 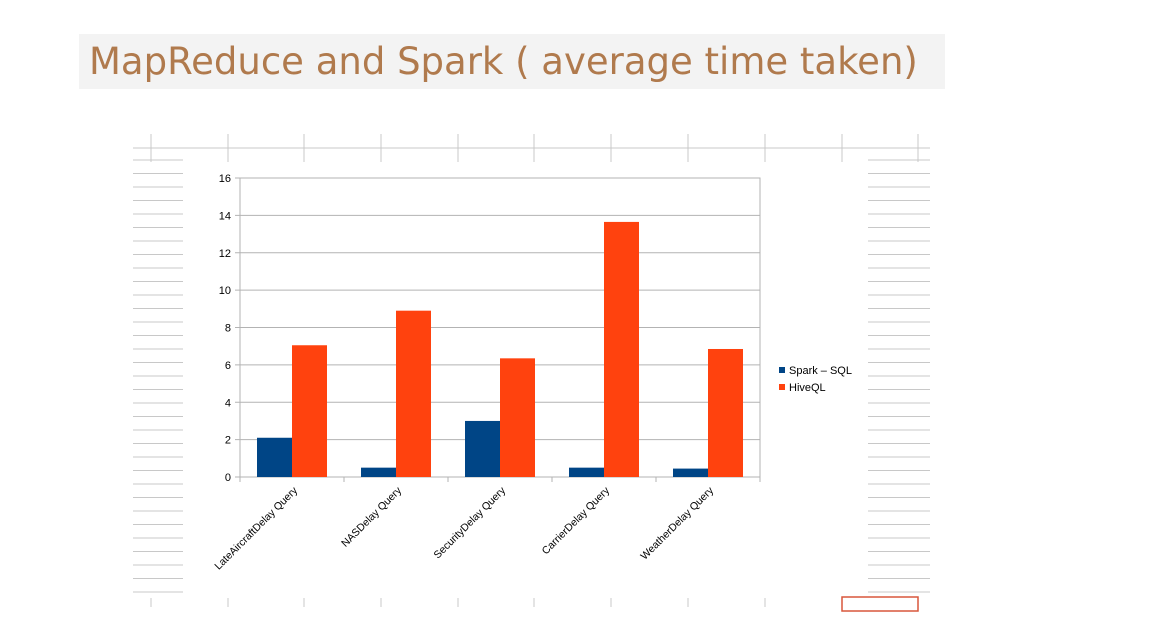 I want to click on y-tick-label: 14, so click(x=225, y=216).